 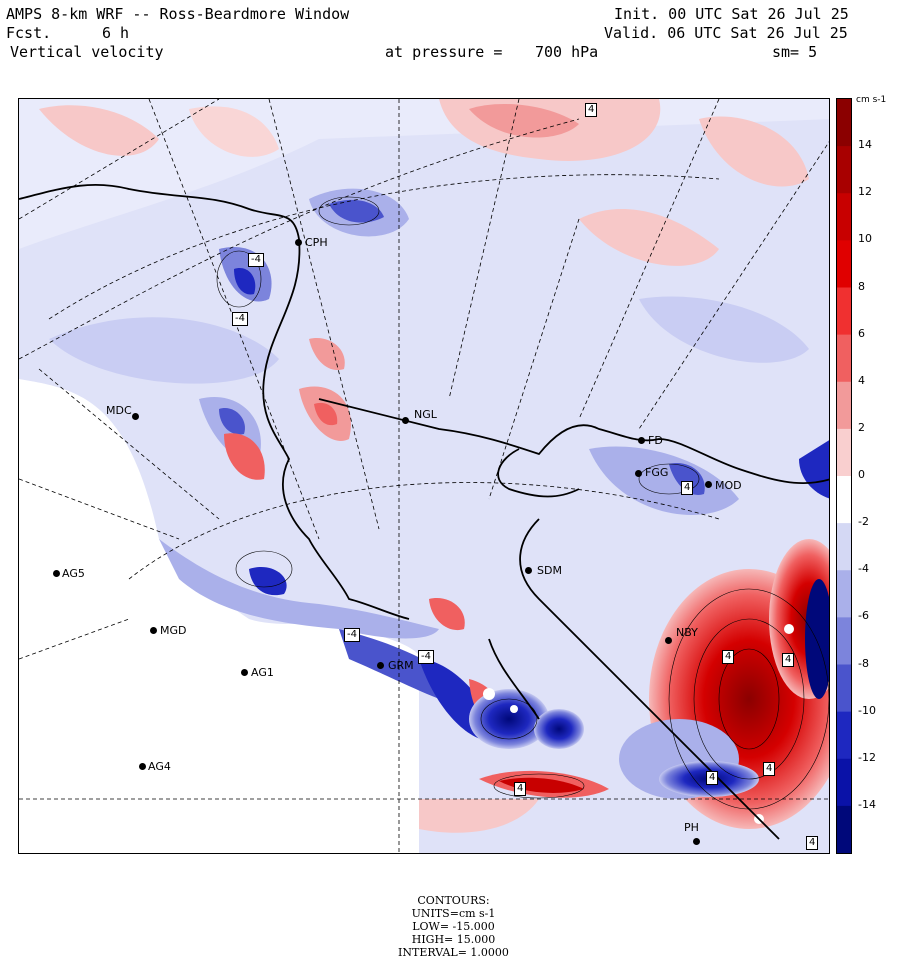 I want to click on forecast-label: Fcst., so click(x=29, y=33).